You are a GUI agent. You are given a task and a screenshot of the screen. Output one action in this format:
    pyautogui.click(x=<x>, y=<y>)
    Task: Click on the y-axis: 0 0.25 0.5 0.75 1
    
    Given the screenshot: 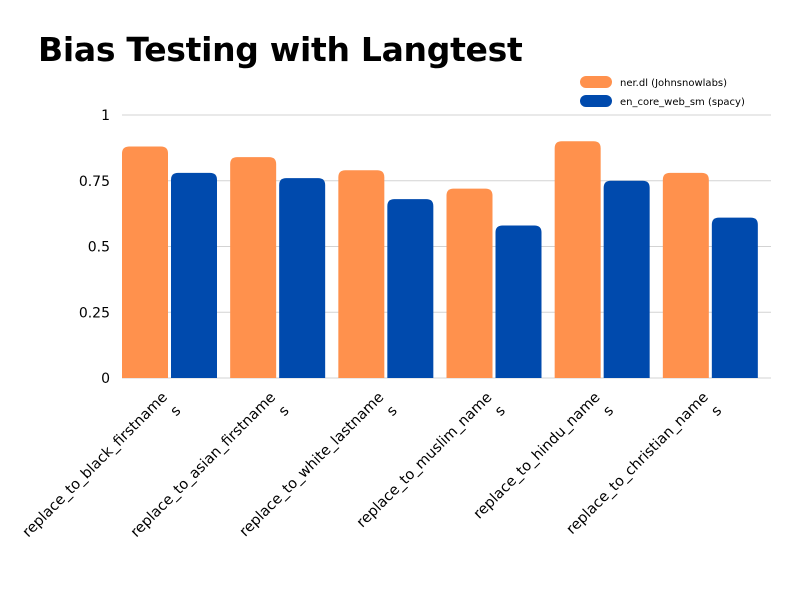 What is the action you would take?
    pyautogui.click(x=94, y=247)
    